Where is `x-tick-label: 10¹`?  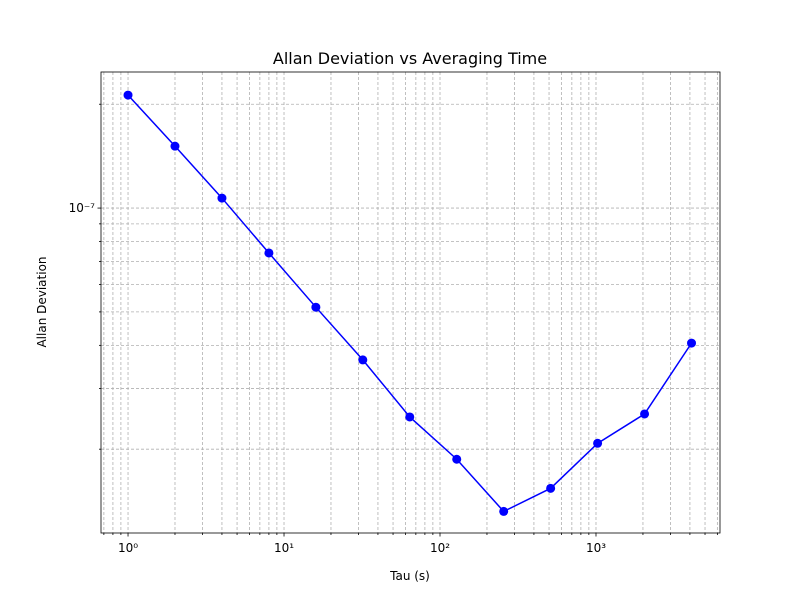
x-tick-label: 10¹ is located at coordinates (284, 548).